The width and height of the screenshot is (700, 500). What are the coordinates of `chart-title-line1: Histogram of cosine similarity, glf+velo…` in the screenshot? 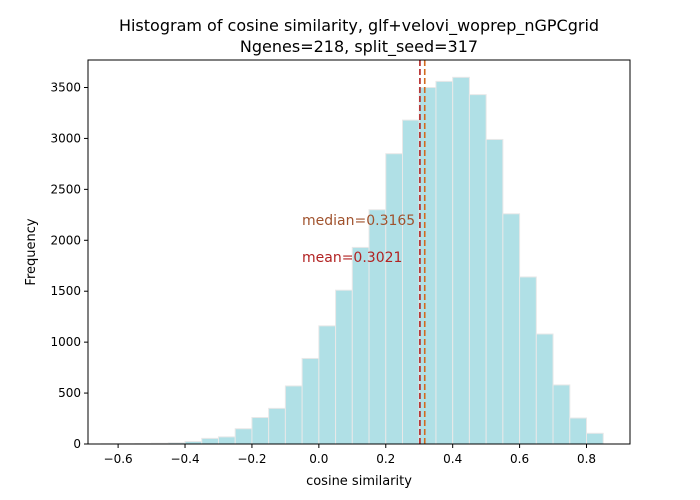 It's located at (359, 26).